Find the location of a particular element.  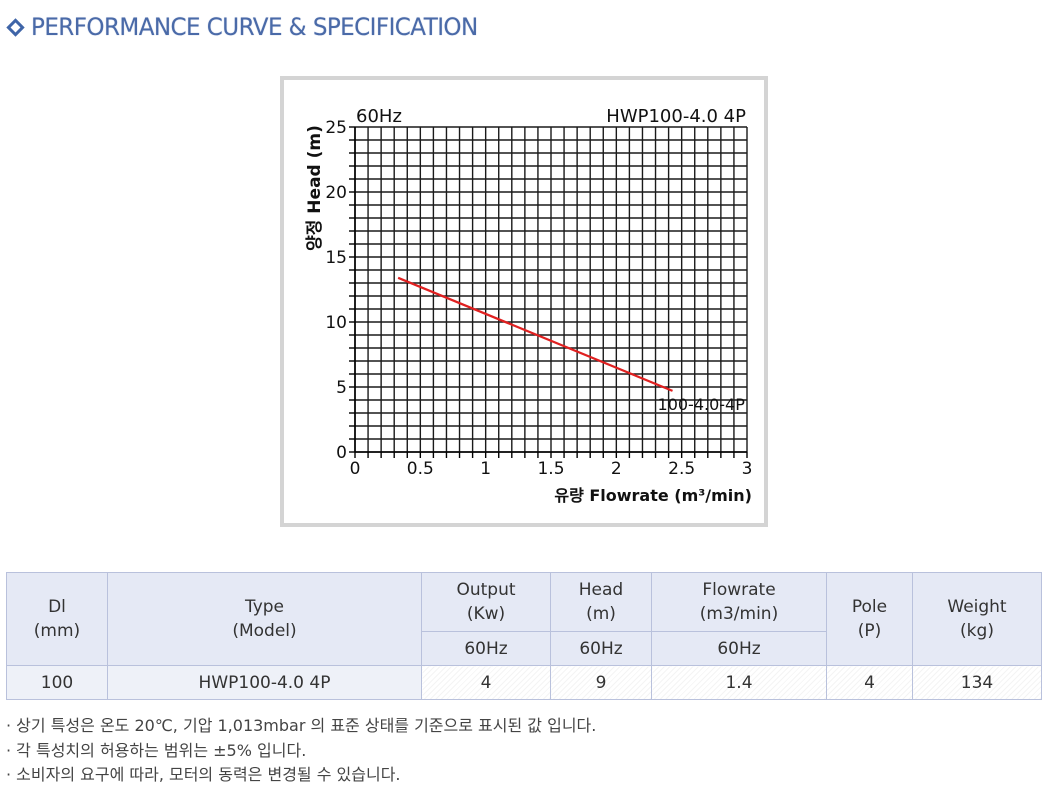

x-axis-label: 유량 Flowrate (m³/min) is located at coordinates (653, 495).